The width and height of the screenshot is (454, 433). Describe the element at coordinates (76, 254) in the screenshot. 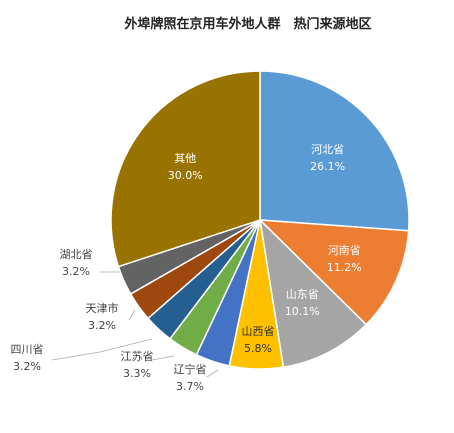

I see `slice-label-name-8: 湖北省` at that location.